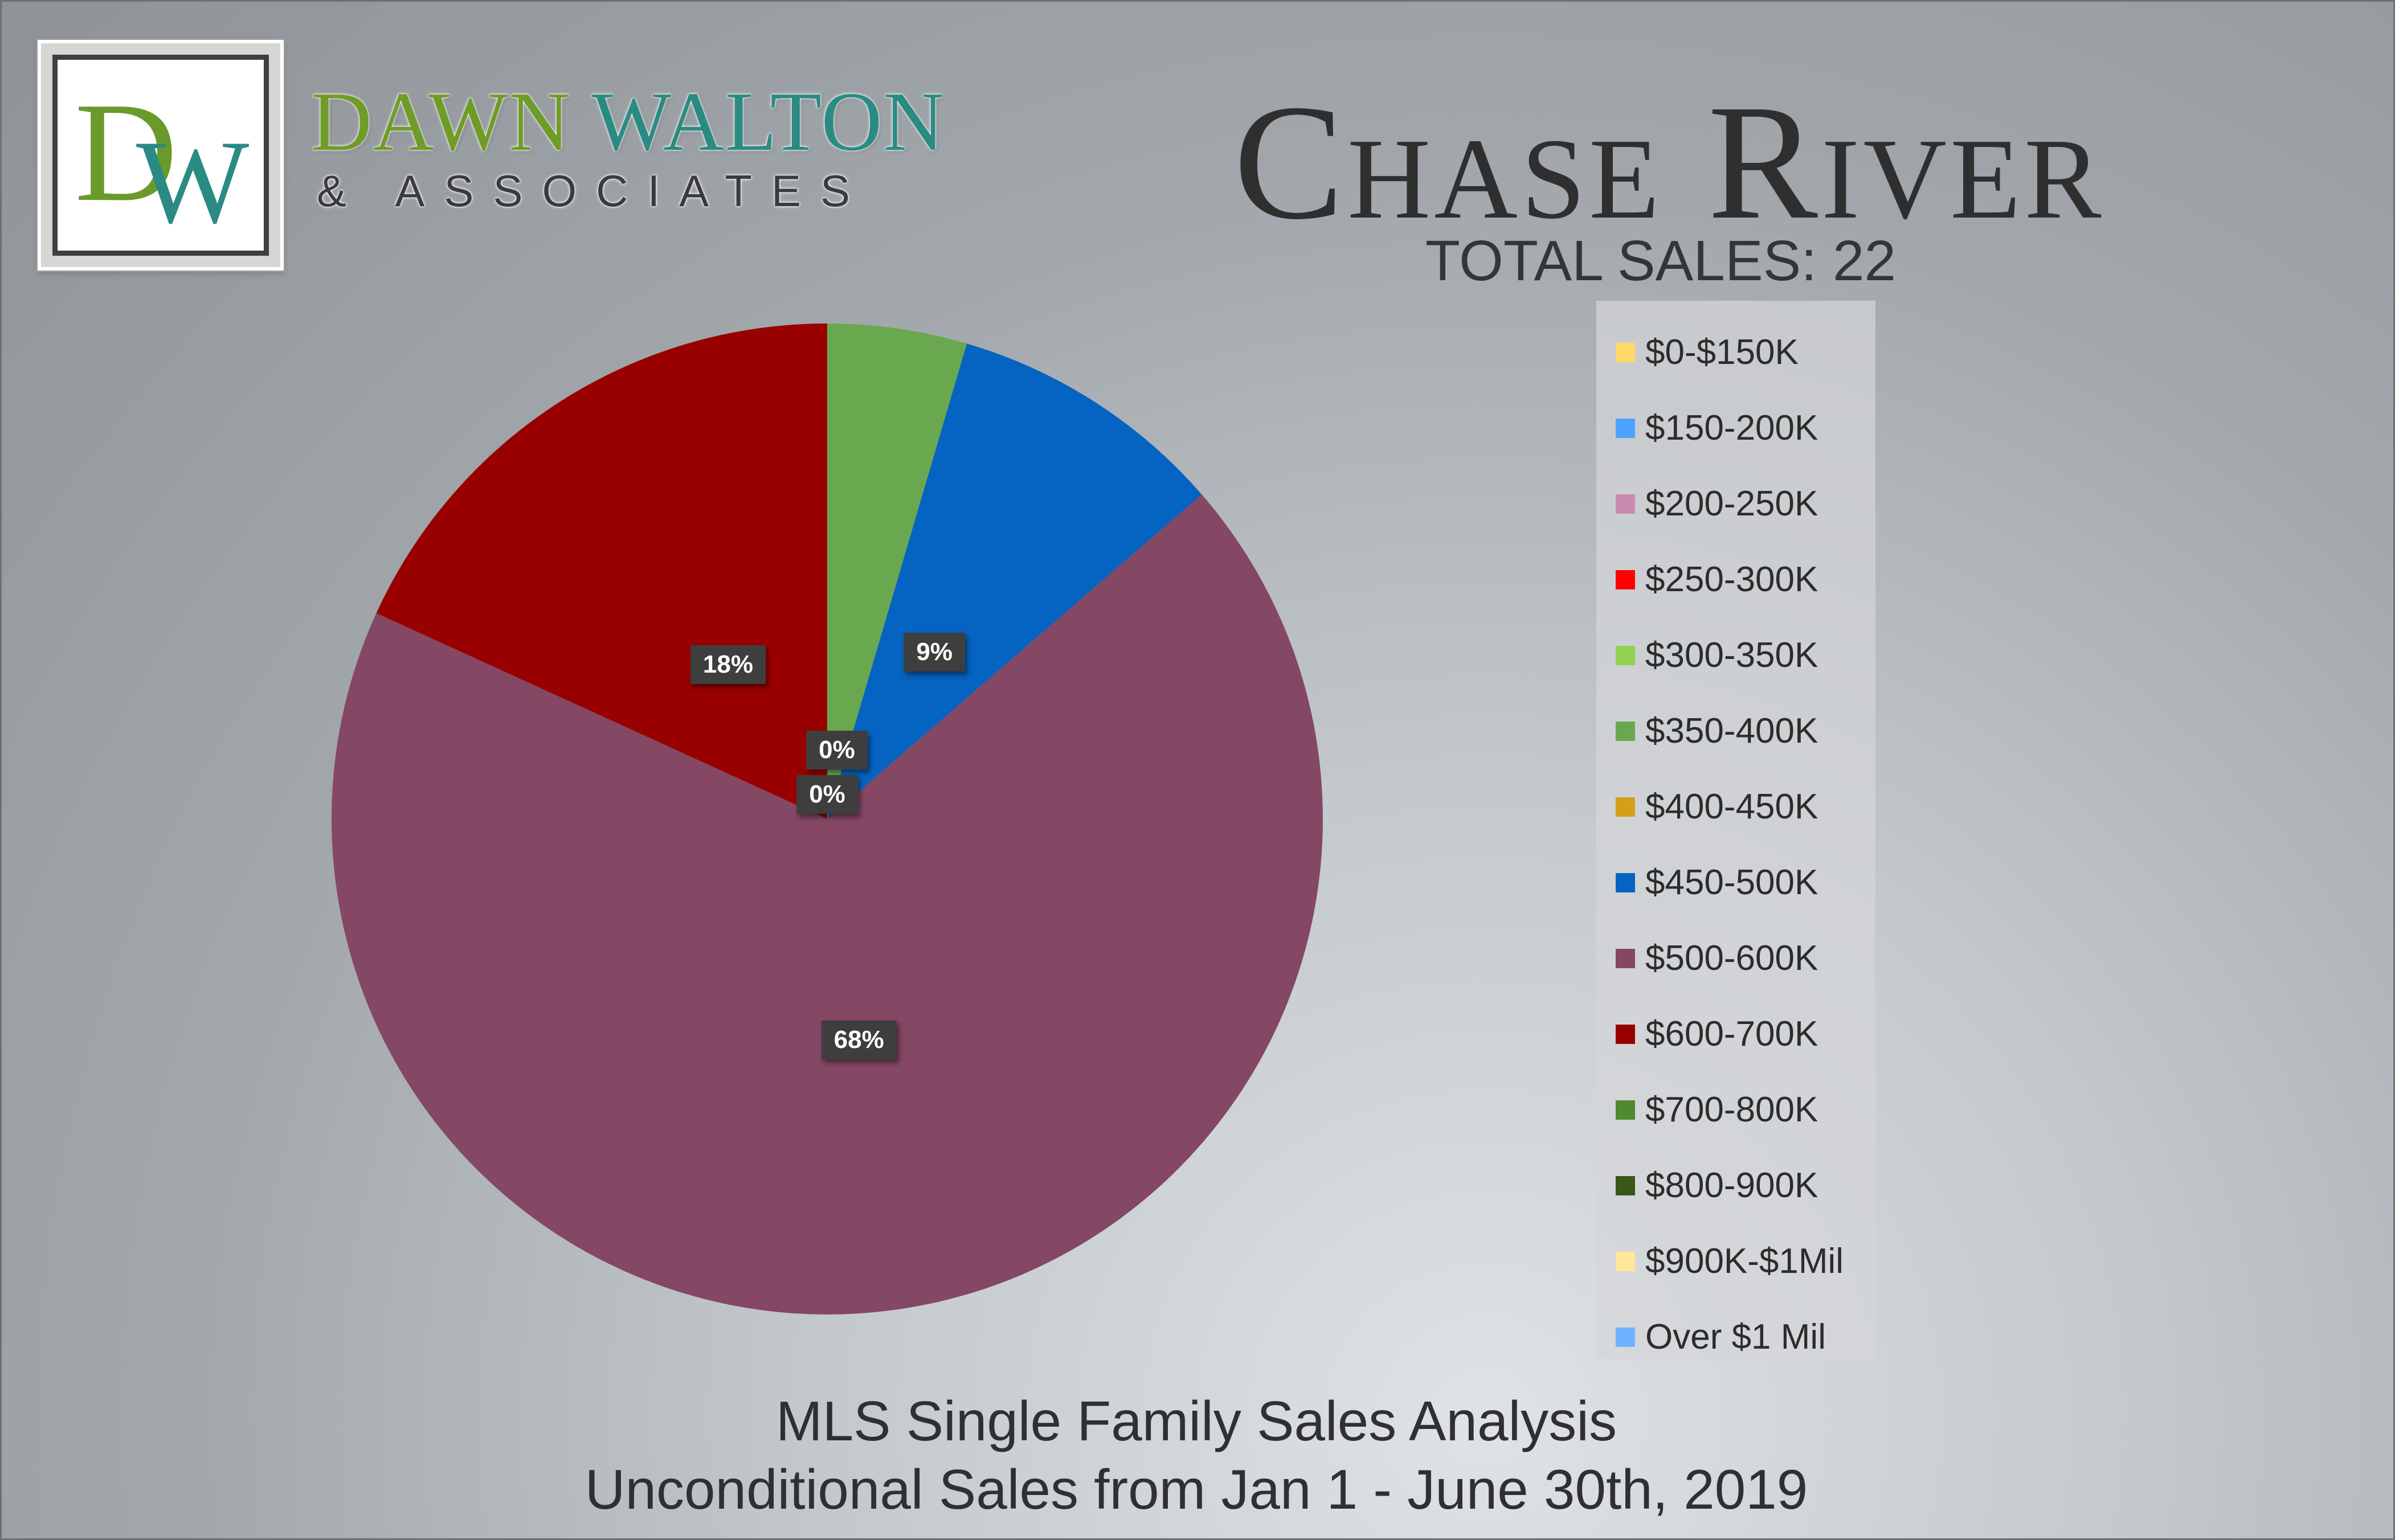 Image resolution: width=2395 pixels, height=1540 pixels. Describe the element at coordinates (193, 182) in the screenshot. I see `logo-monogram-w: W` at that location.